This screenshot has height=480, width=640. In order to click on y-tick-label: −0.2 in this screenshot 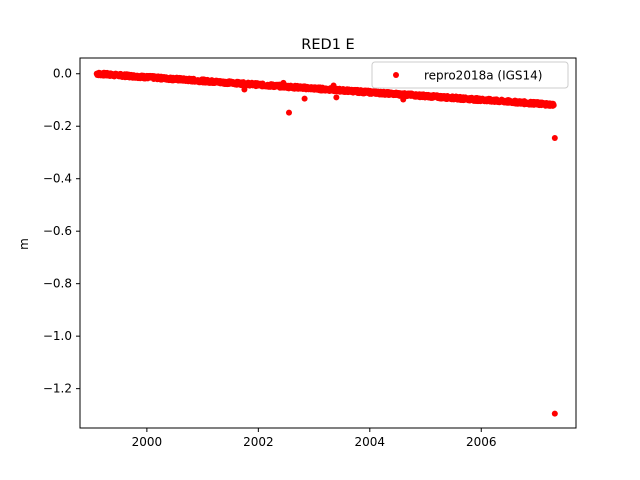, I will do `click(57, 126)`.